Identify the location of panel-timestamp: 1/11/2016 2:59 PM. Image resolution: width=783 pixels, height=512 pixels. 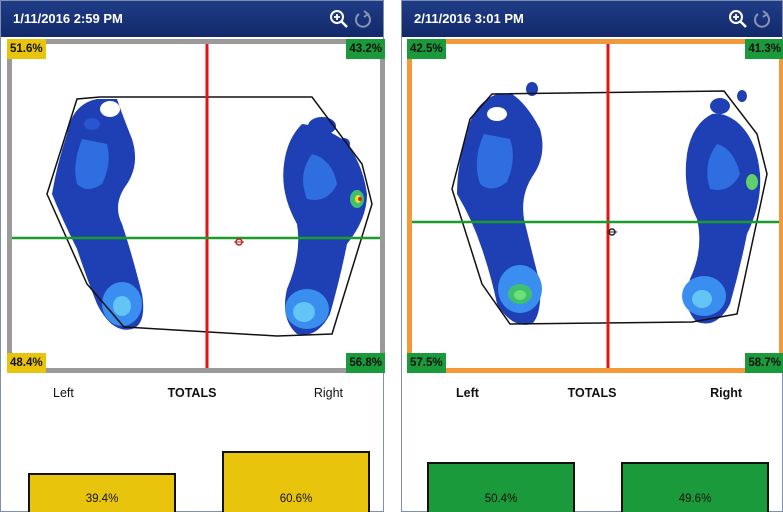
(68, 18).